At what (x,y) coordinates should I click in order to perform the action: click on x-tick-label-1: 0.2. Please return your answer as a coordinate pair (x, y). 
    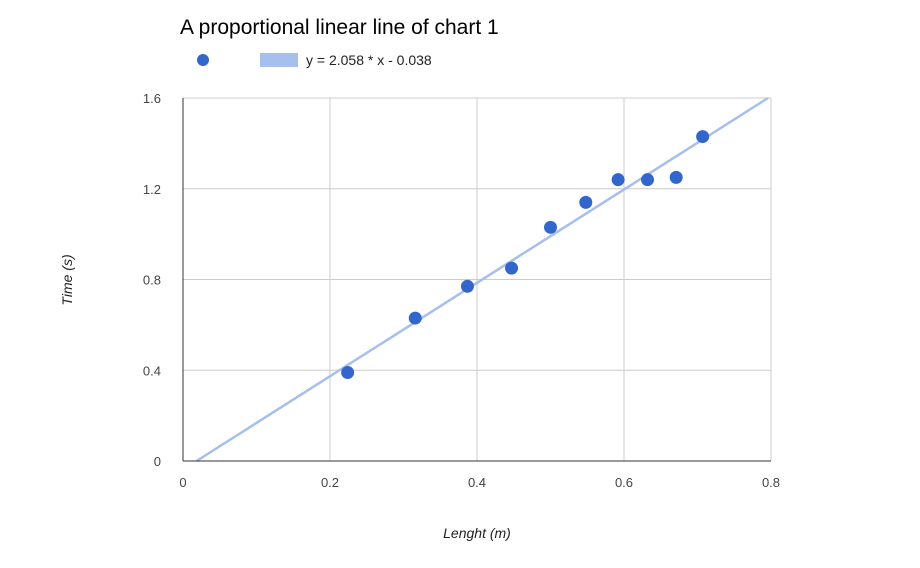
    Looking at the image, I should click on (330, 482).